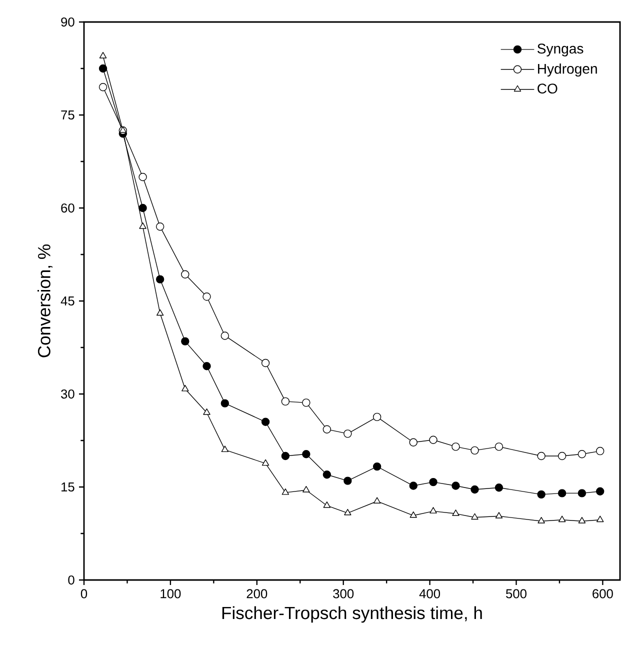 Image resolution: width=621 pixels, height=651 pixels. I want to click on x-tick-label: 0, so click(84, 593).